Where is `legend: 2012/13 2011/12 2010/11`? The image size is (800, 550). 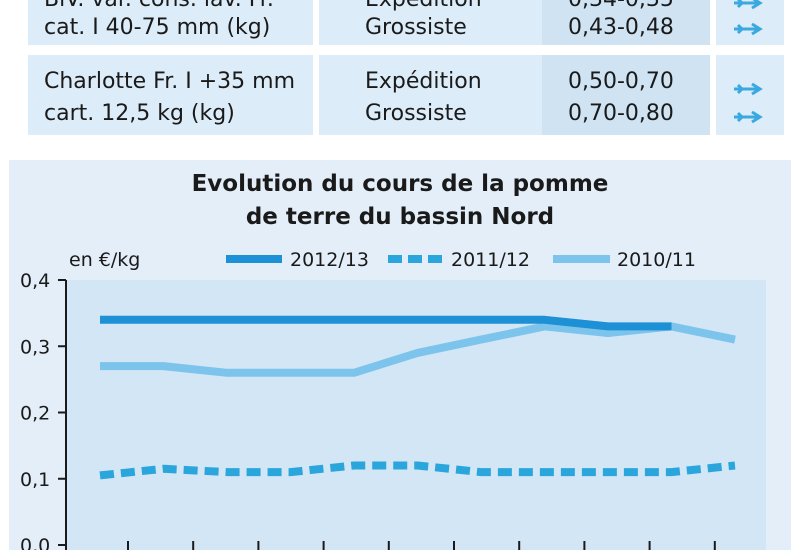
legend: 2012/13 2011/12 2010/11 is located at coordinates (461, 260).